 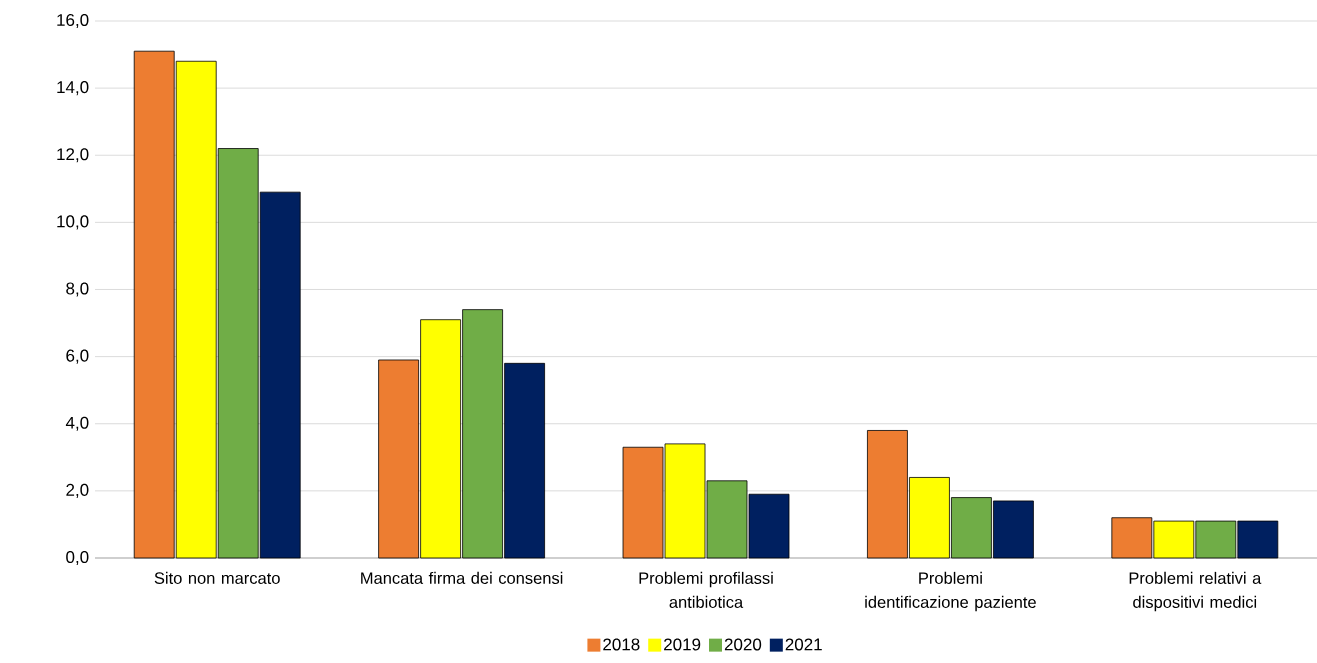 I want to click on x-tick-label: Mancata firma dei consensi, so click(x=462, y=577).